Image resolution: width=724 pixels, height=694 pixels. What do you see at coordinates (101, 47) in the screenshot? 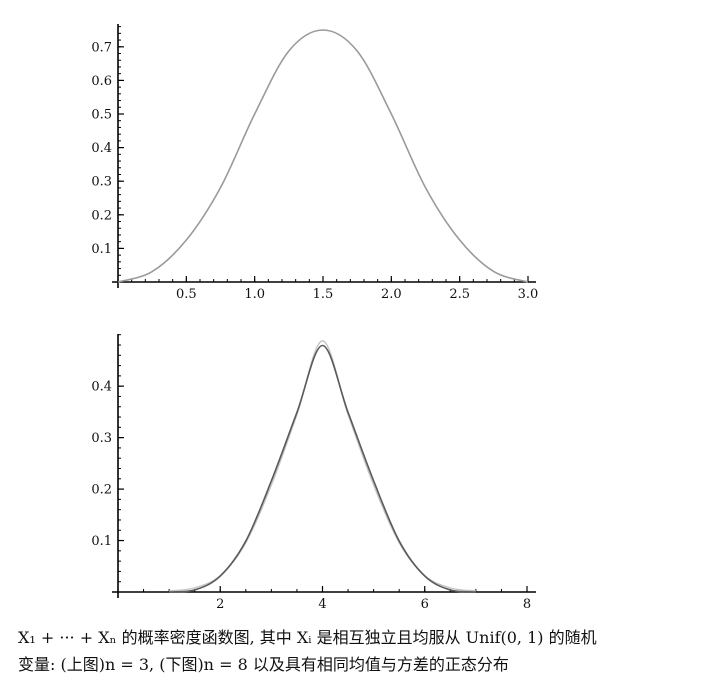
I see `y-tick-label: 0.7` at bounding box center [101, 47].